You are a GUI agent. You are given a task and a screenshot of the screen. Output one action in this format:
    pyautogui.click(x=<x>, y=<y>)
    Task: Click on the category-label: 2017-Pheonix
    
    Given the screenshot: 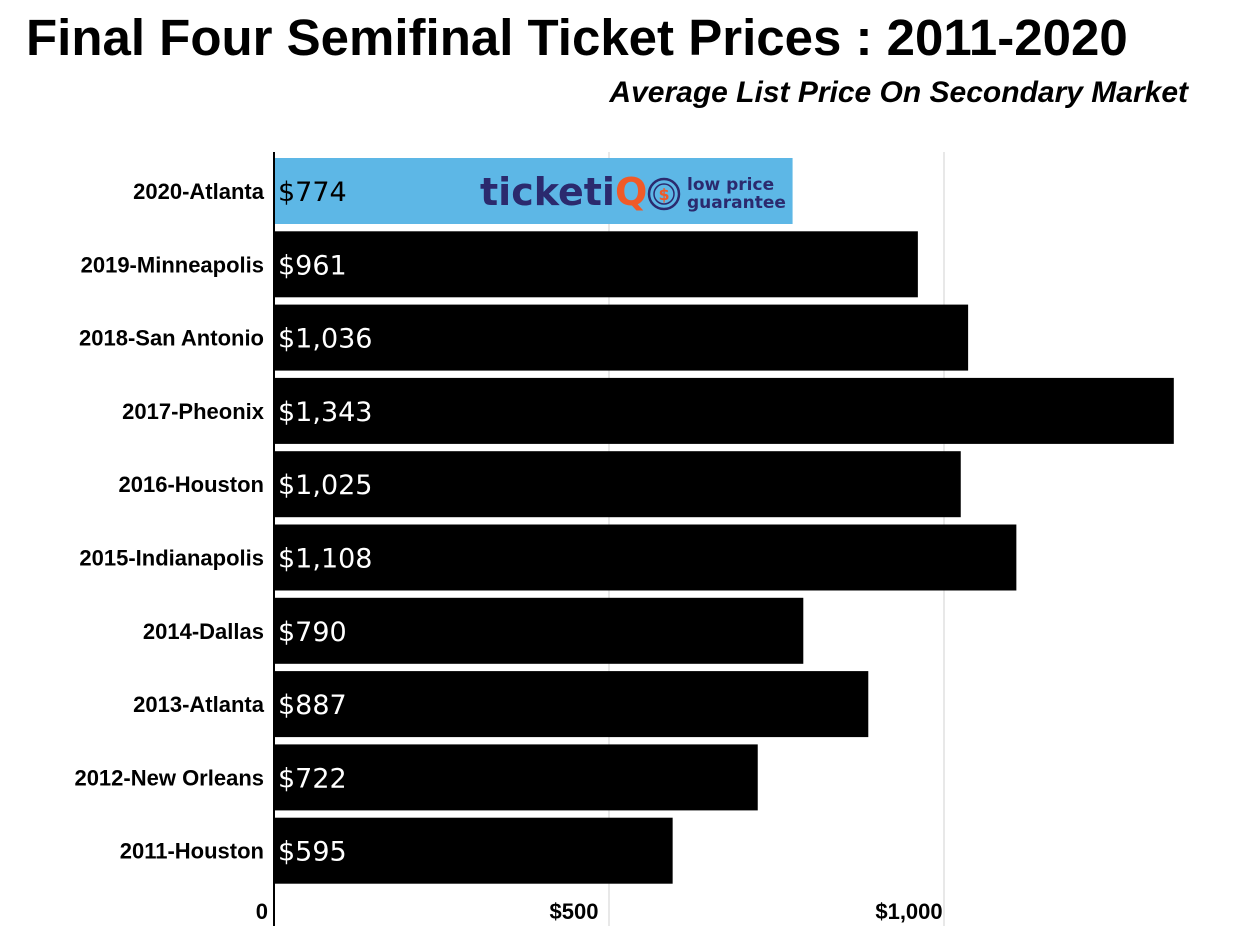 What is the action you would take?
    pyautogui.click(x=193, y=411)
    